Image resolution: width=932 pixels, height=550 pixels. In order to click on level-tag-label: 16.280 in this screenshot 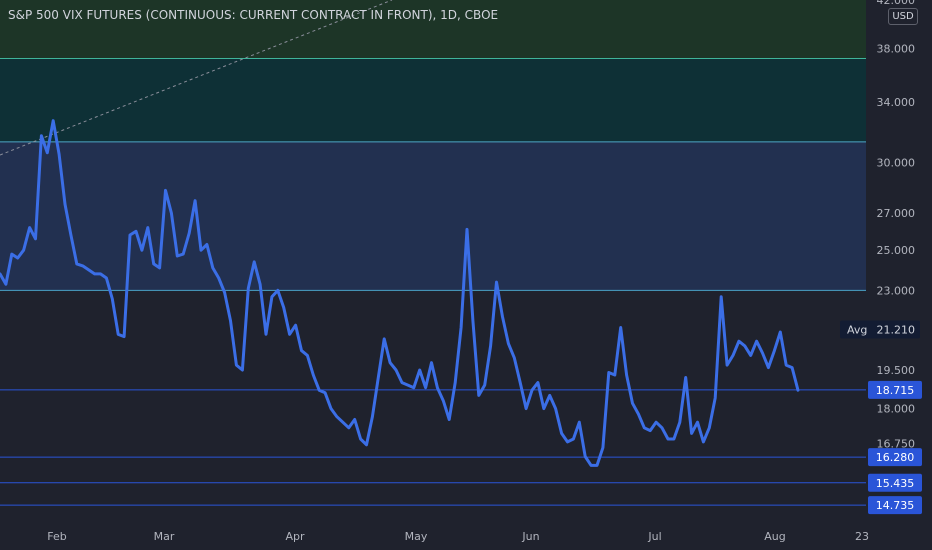, I will do `click(895, 457)`.